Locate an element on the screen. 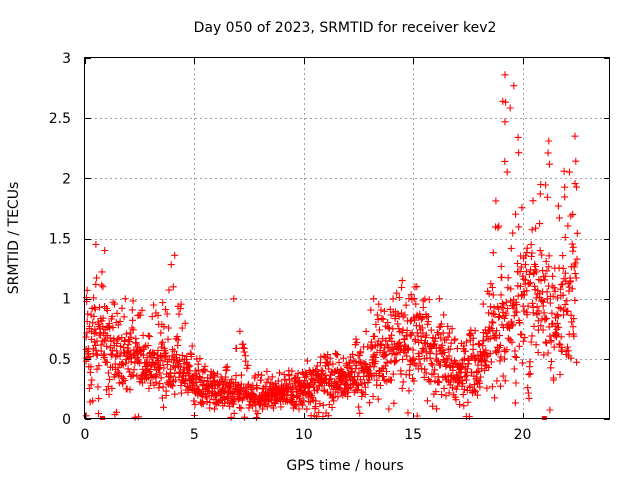 This screenshot has height=480, width=640. y-tick-label: 3 is located at coordinates (66, 59).